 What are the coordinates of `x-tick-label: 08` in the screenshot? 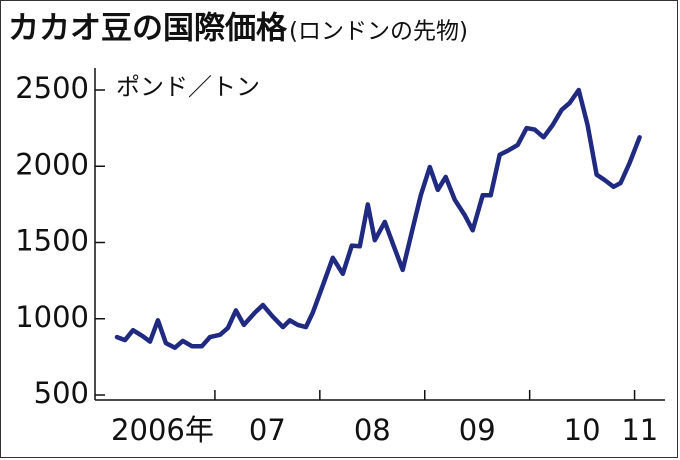 It's located at (372, 430).